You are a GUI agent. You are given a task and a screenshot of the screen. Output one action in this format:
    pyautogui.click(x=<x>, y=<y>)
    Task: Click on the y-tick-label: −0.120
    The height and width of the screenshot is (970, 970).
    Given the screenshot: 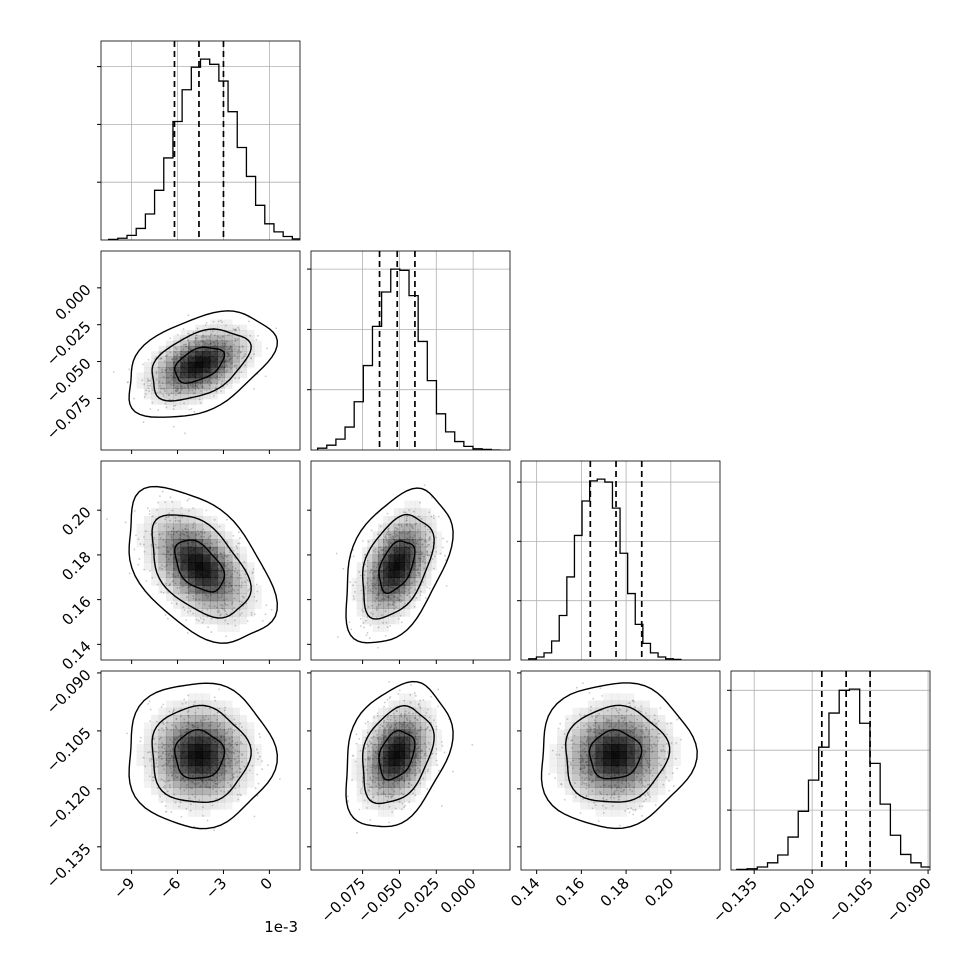 What is the action you would take?
    pyautogui.click(x=69, y=808)
    